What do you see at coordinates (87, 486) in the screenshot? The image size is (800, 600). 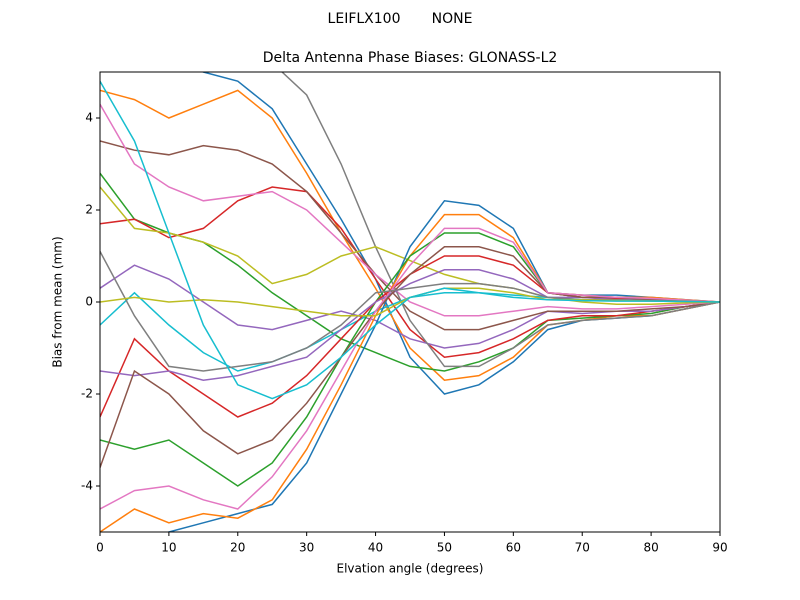 I see `y-tick-label: -4` at bounding box center [87, 486].